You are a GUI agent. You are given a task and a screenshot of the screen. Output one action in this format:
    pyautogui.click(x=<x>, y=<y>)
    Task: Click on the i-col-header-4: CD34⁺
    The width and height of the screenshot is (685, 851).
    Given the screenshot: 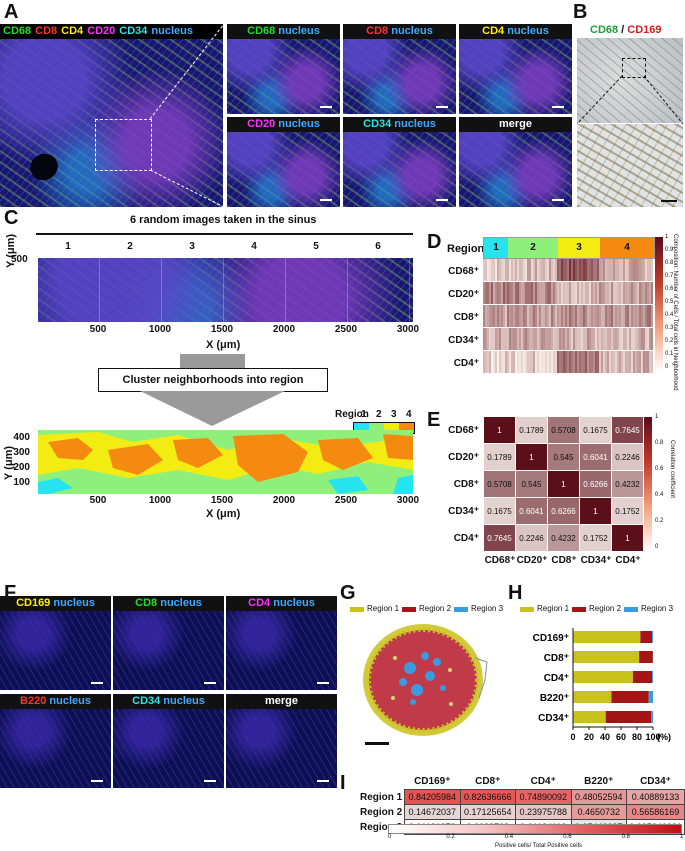 What is the action you would take?
    pyautogui.click(x=655, y=781)
    